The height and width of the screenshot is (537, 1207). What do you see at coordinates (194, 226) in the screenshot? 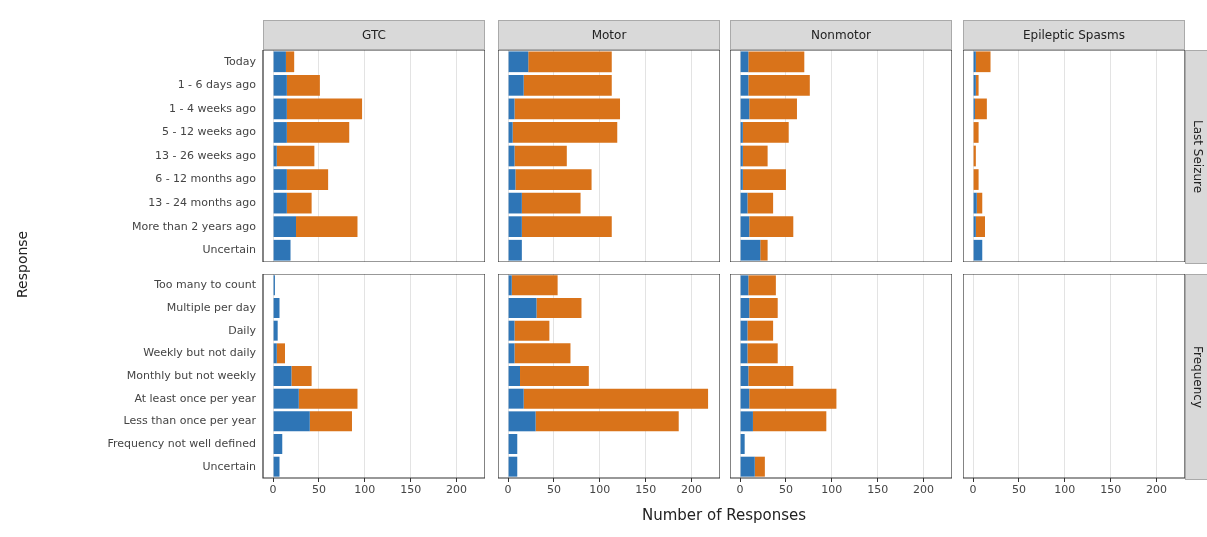
I see `y-tick-label: More than 2 years ago` at bounding box center [194, 226].